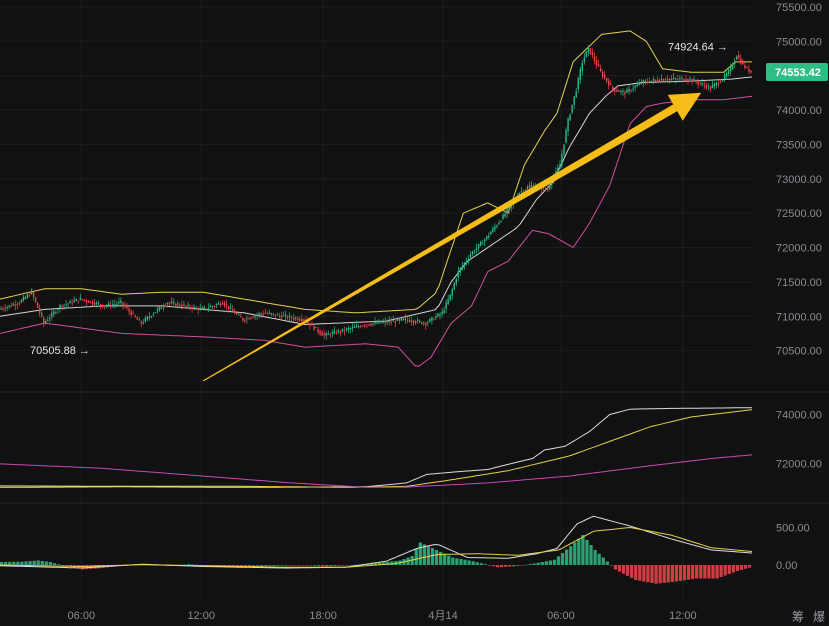 The width and height of the screenshot is (829, 626). What do you see at coordinates (60, 351) in the screenshot?
I see `low-annotation: 70505.88 →` at bounding box center [60, 351].